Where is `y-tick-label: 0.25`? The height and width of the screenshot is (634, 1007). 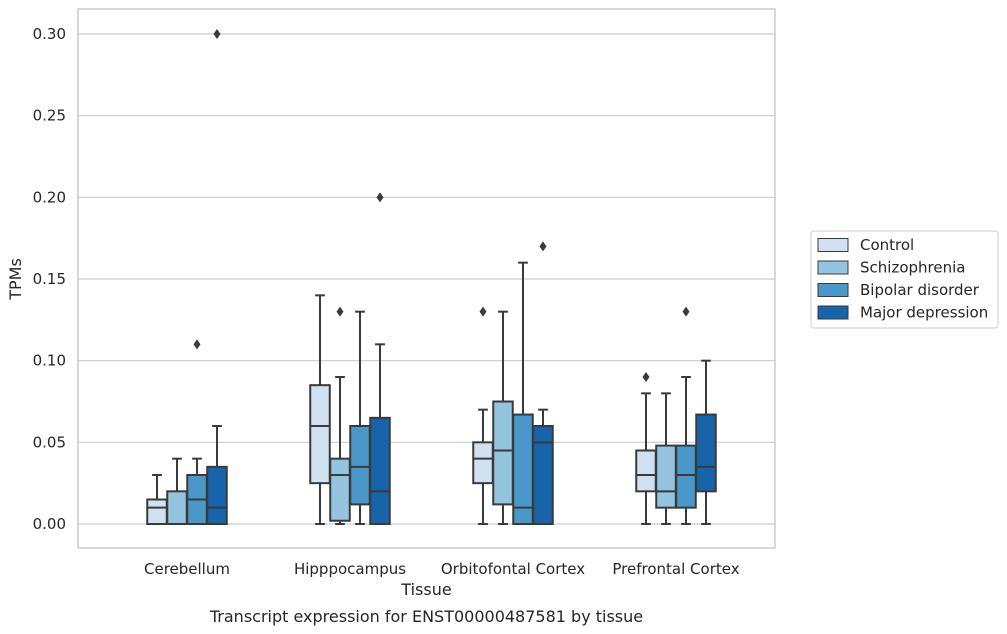 y-tick-label: 0.25 is located at coordinates (49, 116).